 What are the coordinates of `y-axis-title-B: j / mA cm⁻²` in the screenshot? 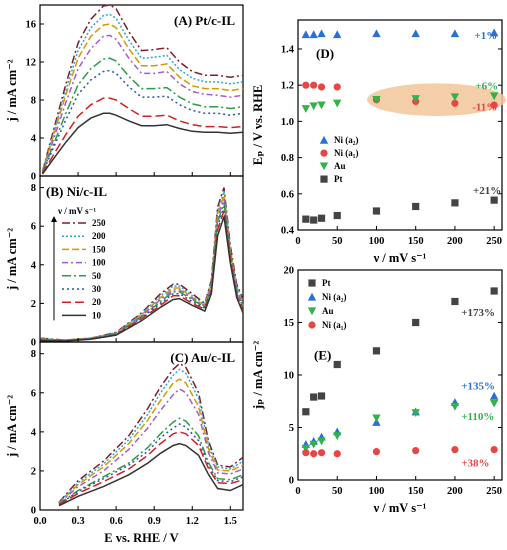 It's located at (12, 259).